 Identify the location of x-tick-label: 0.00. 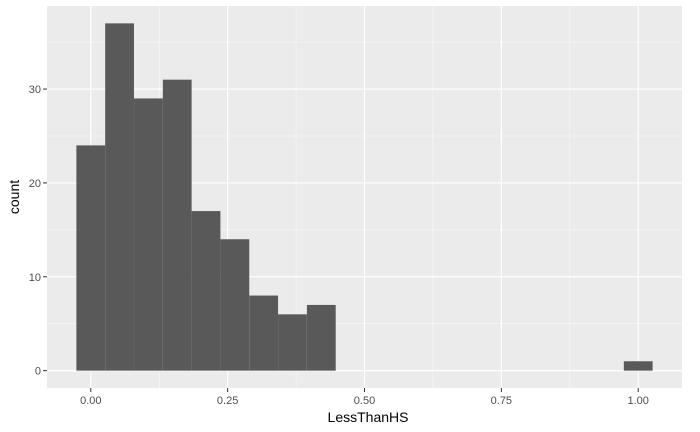
(90, 401).